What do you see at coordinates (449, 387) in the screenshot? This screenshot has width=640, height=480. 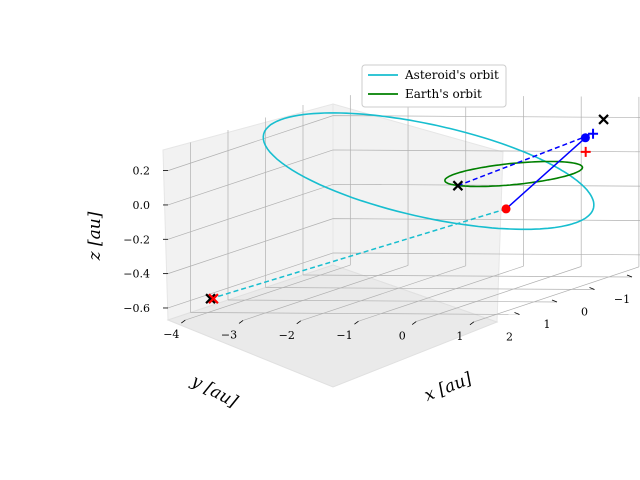 I see `x-axis-label: x [au]` at bounding box center [449, 387].